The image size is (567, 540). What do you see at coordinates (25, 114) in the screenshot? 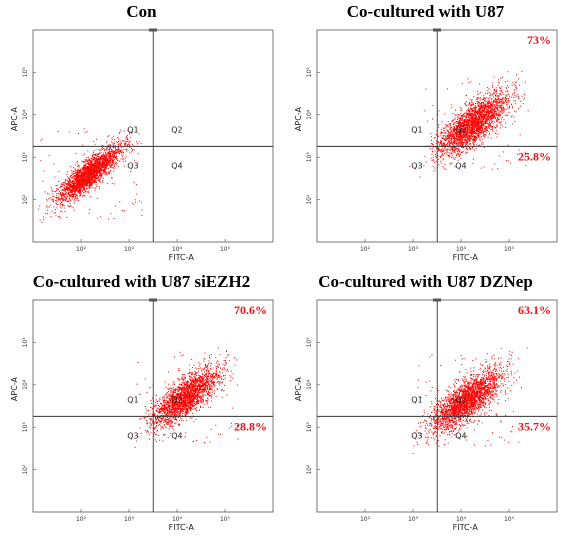
I see `y-tick-label: 10⁴` at bounding box center [25, 114].